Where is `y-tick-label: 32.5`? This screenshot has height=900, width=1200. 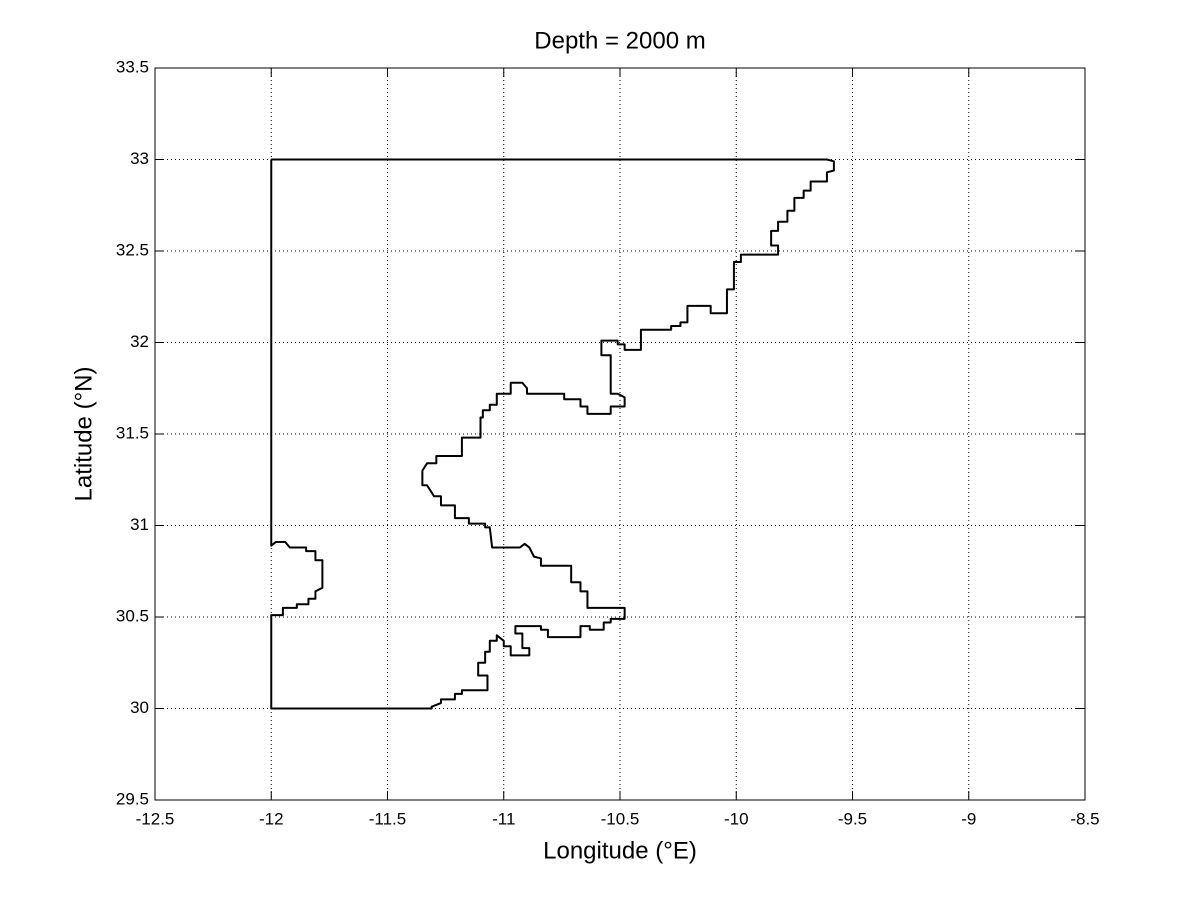
y-tick-label: 32.5 is located at coordinates (132, 249).